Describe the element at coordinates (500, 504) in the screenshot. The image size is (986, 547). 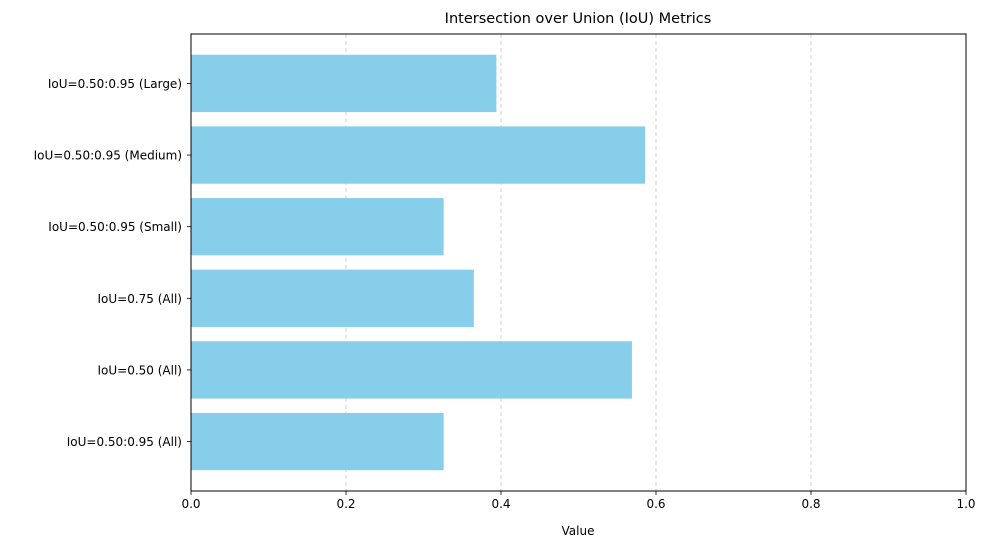
I see `x-tick-label-2: 0.4` at that location.